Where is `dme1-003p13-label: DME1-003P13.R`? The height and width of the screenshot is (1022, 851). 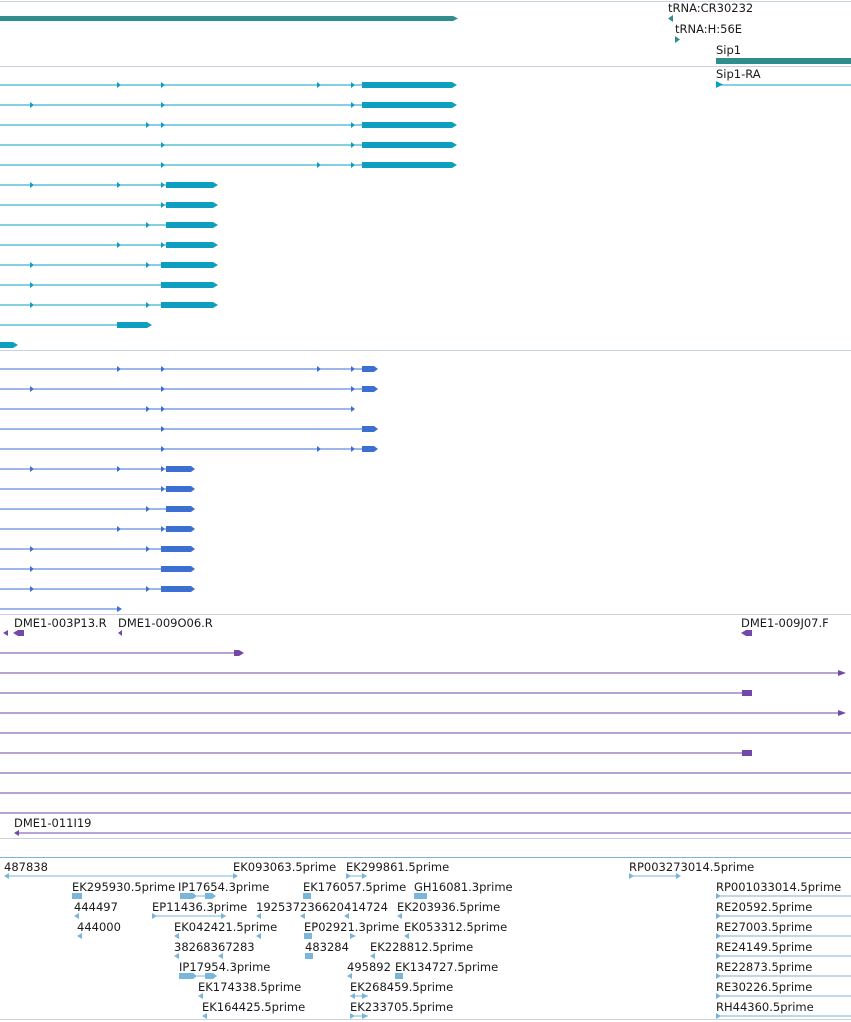
dme1-003p13-label: DME1-003P13.R is located at coordinates (60, 623).